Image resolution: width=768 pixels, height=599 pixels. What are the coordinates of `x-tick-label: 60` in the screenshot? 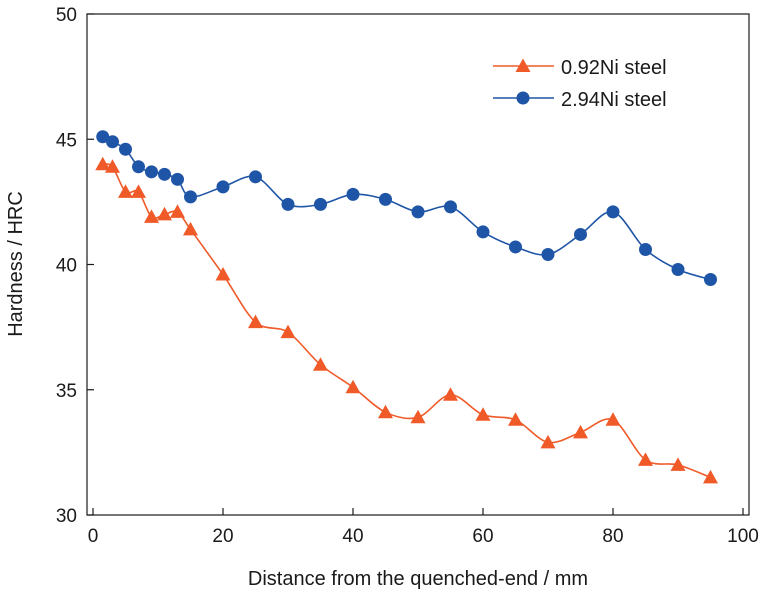 It's located at (482, 536).